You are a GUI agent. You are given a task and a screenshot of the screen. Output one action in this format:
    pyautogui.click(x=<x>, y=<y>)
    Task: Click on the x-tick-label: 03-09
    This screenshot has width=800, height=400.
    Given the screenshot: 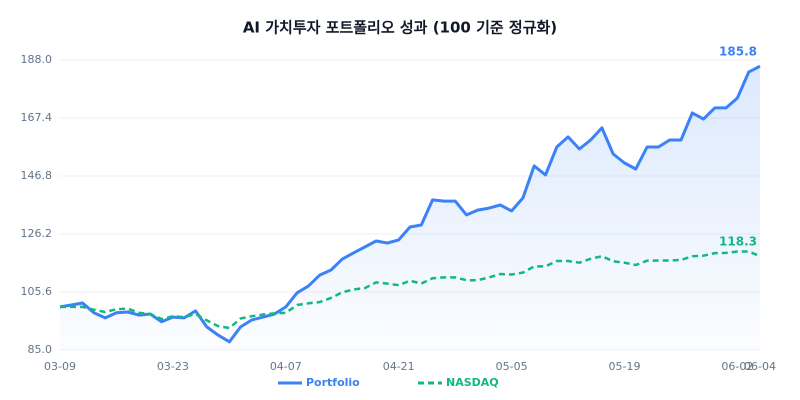 What is the action you would take?
    pyautogui.click(x=60, y=366)
    